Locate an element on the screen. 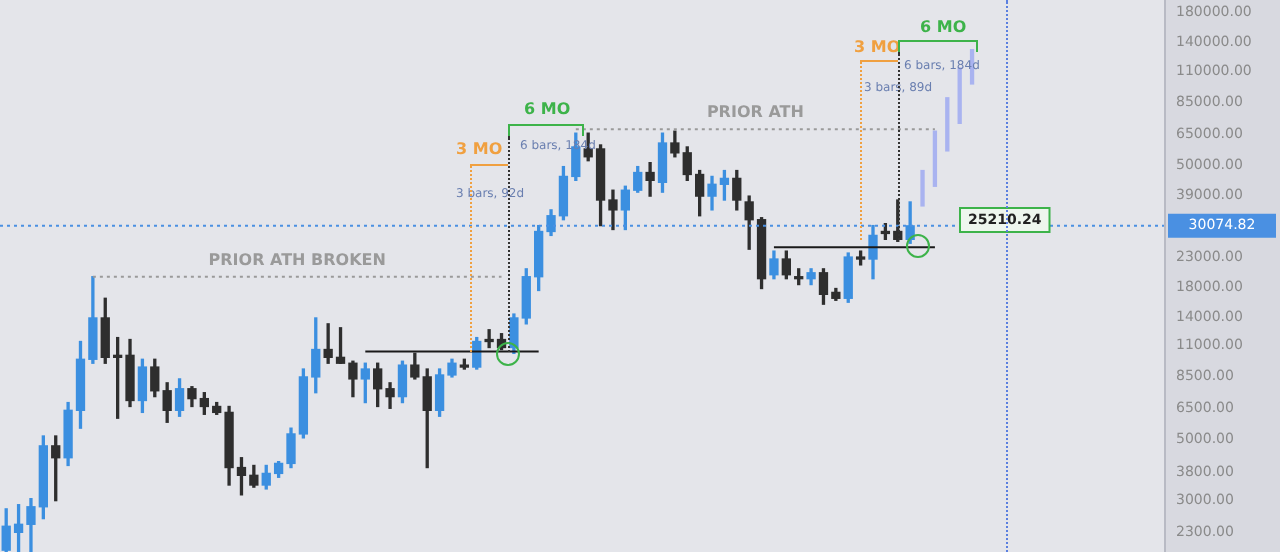  candlestick is located at coordinates (650, 179).